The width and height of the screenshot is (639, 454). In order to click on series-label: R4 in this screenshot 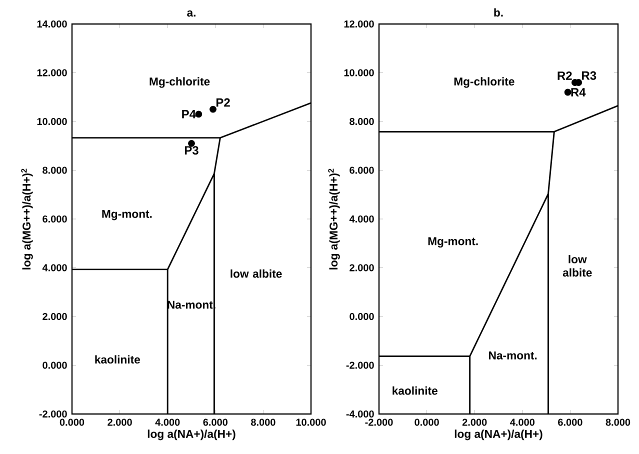, I will do `click(578, 92)`.